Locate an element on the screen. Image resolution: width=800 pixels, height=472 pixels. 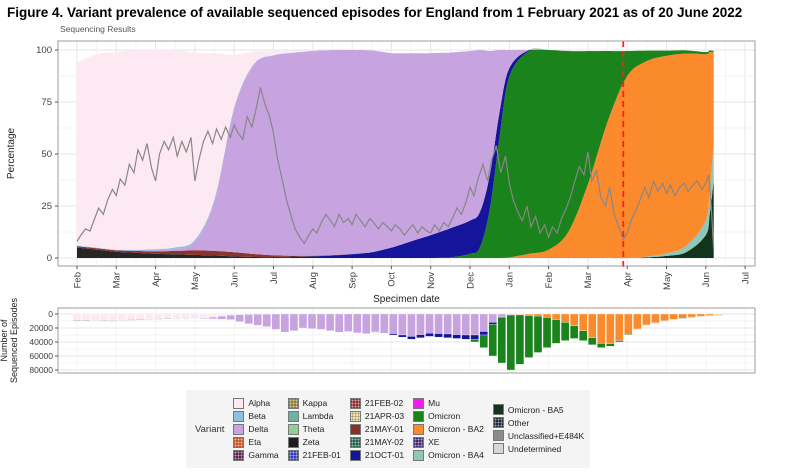
svg-text: 60000 is located at coordinates (41, 356).